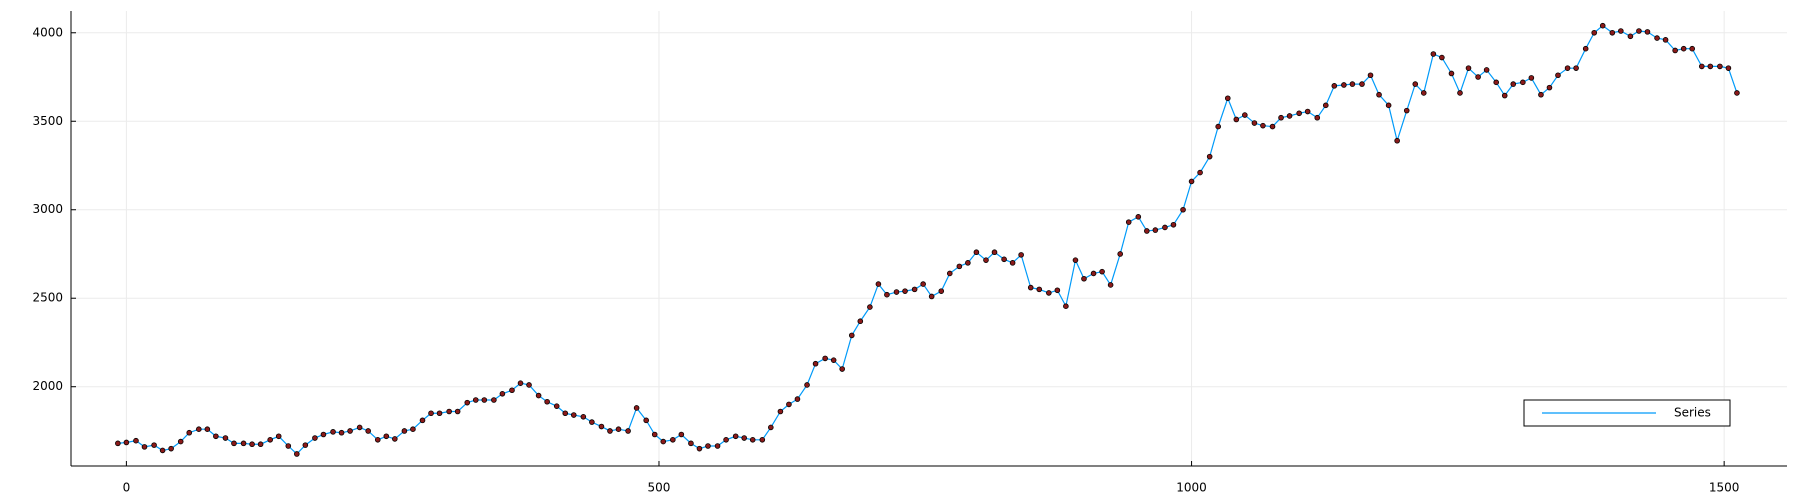 The width and height of the screenshot is (1800, 500). I want to click on x-tick-label: 1500, so click(1724, 488).